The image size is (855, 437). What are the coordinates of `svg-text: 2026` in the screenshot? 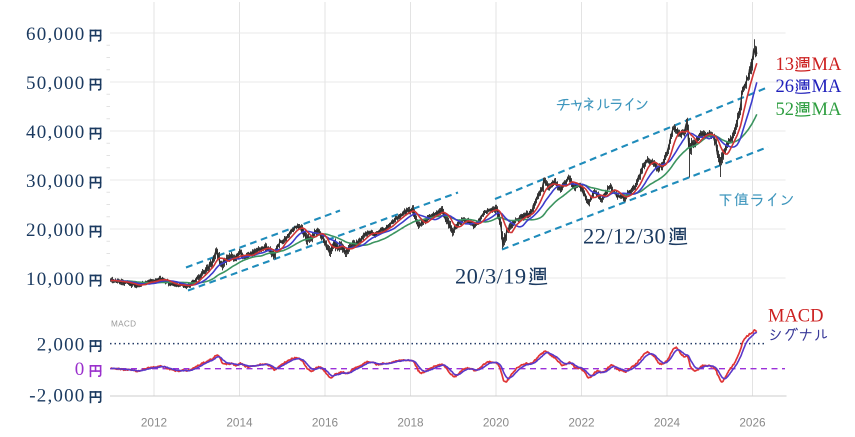 It's located at (752, 423).